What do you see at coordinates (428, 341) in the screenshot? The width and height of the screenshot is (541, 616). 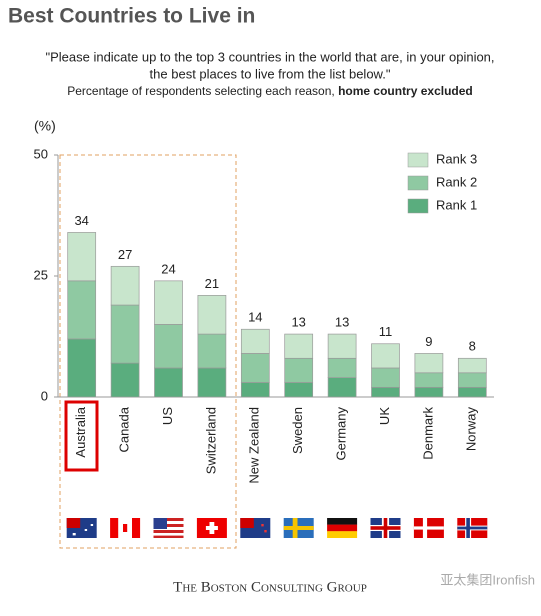 I see `total-label: 9` at bounding box center [428, 341].